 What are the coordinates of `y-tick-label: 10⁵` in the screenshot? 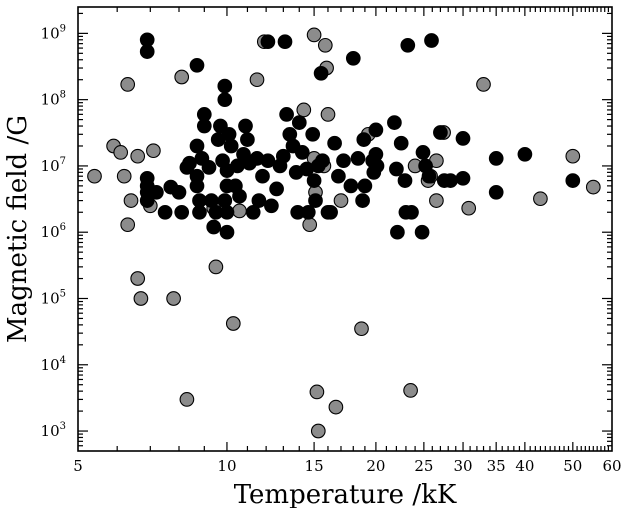 It's located at (53, 297).